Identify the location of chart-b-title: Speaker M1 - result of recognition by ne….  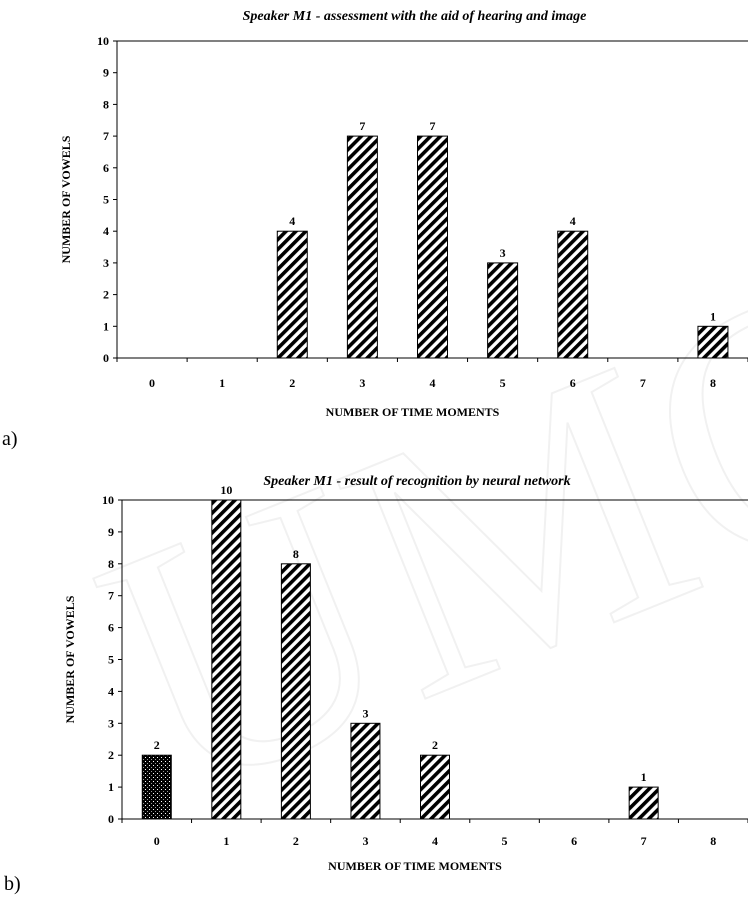
(416, 481).